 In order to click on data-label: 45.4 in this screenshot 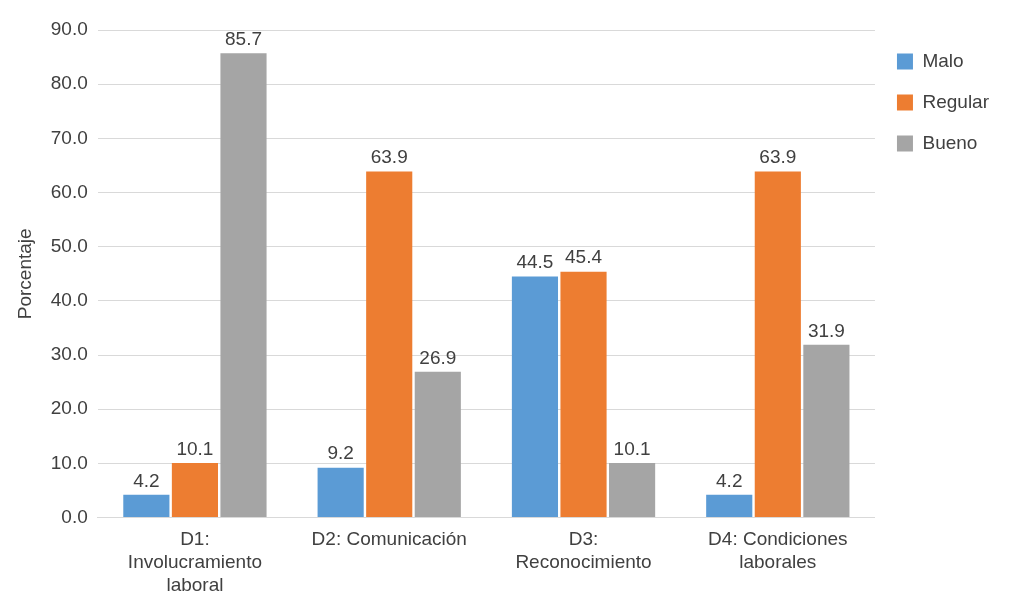, I will do `click(584, 257)`.